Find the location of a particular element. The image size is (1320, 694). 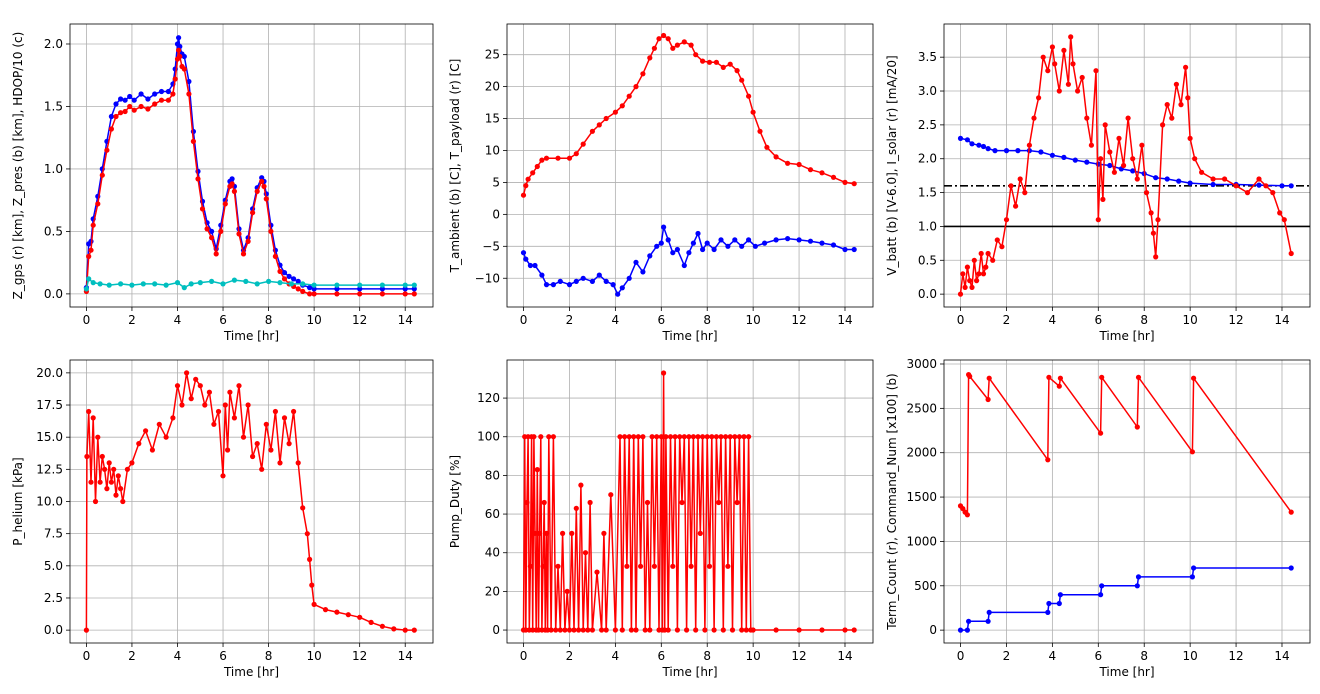

x-tick-label: 10 is located at coordinates (753, 656).